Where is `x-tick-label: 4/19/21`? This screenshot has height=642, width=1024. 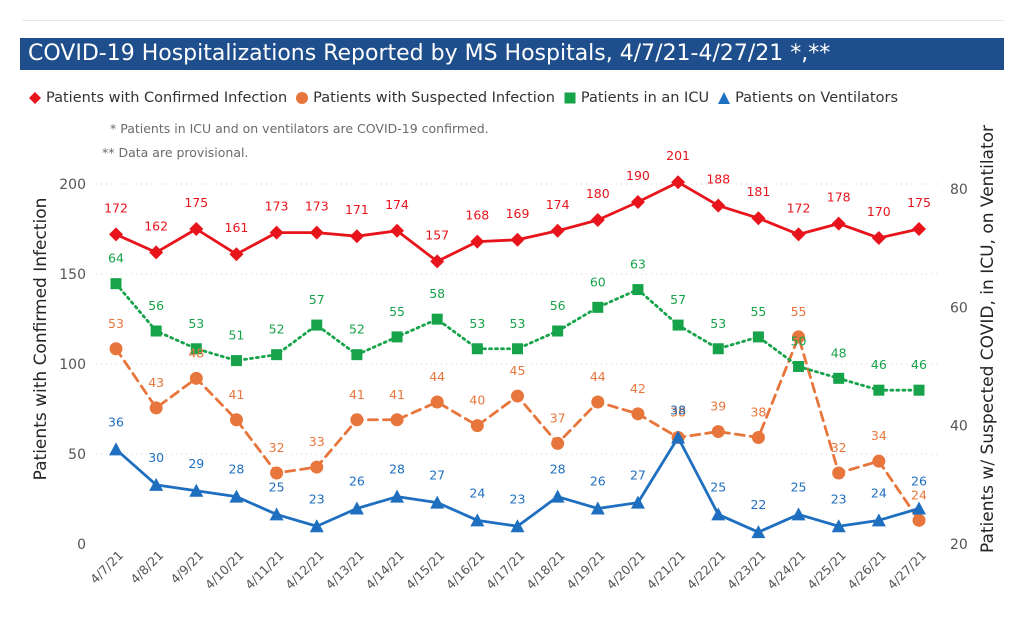 x-tick-label: 4/19/21 is located at coordinates (585, 570).